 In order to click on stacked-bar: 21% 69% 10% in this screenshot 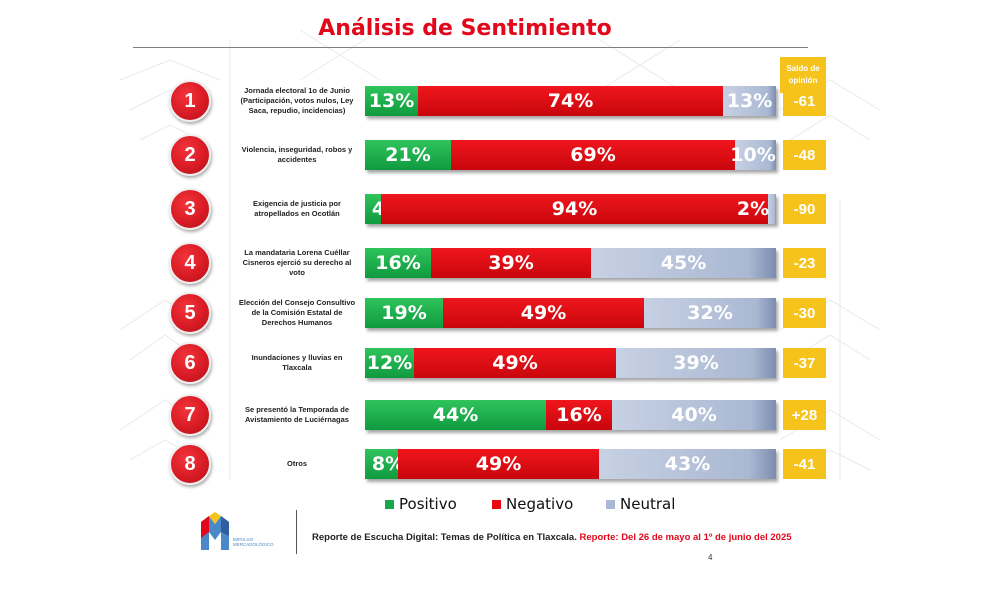, I will do `click(570, 155)`.